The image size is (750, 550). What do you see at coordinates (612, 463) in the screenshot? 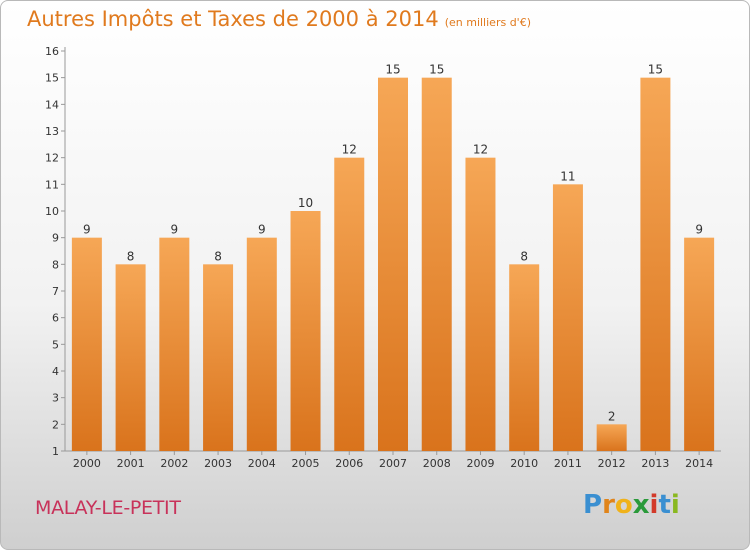
I see `x-tick-label: 2012` at bounding box center [612, 463].